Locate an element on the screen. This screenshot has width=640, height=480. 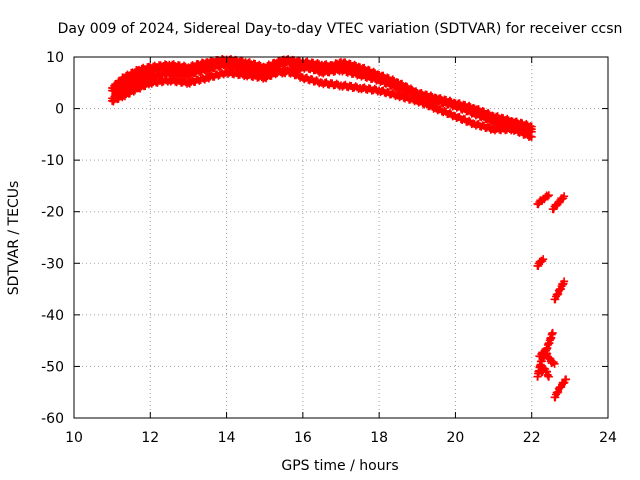
x-tick-label: 16 is located at coordinates (303, 438).